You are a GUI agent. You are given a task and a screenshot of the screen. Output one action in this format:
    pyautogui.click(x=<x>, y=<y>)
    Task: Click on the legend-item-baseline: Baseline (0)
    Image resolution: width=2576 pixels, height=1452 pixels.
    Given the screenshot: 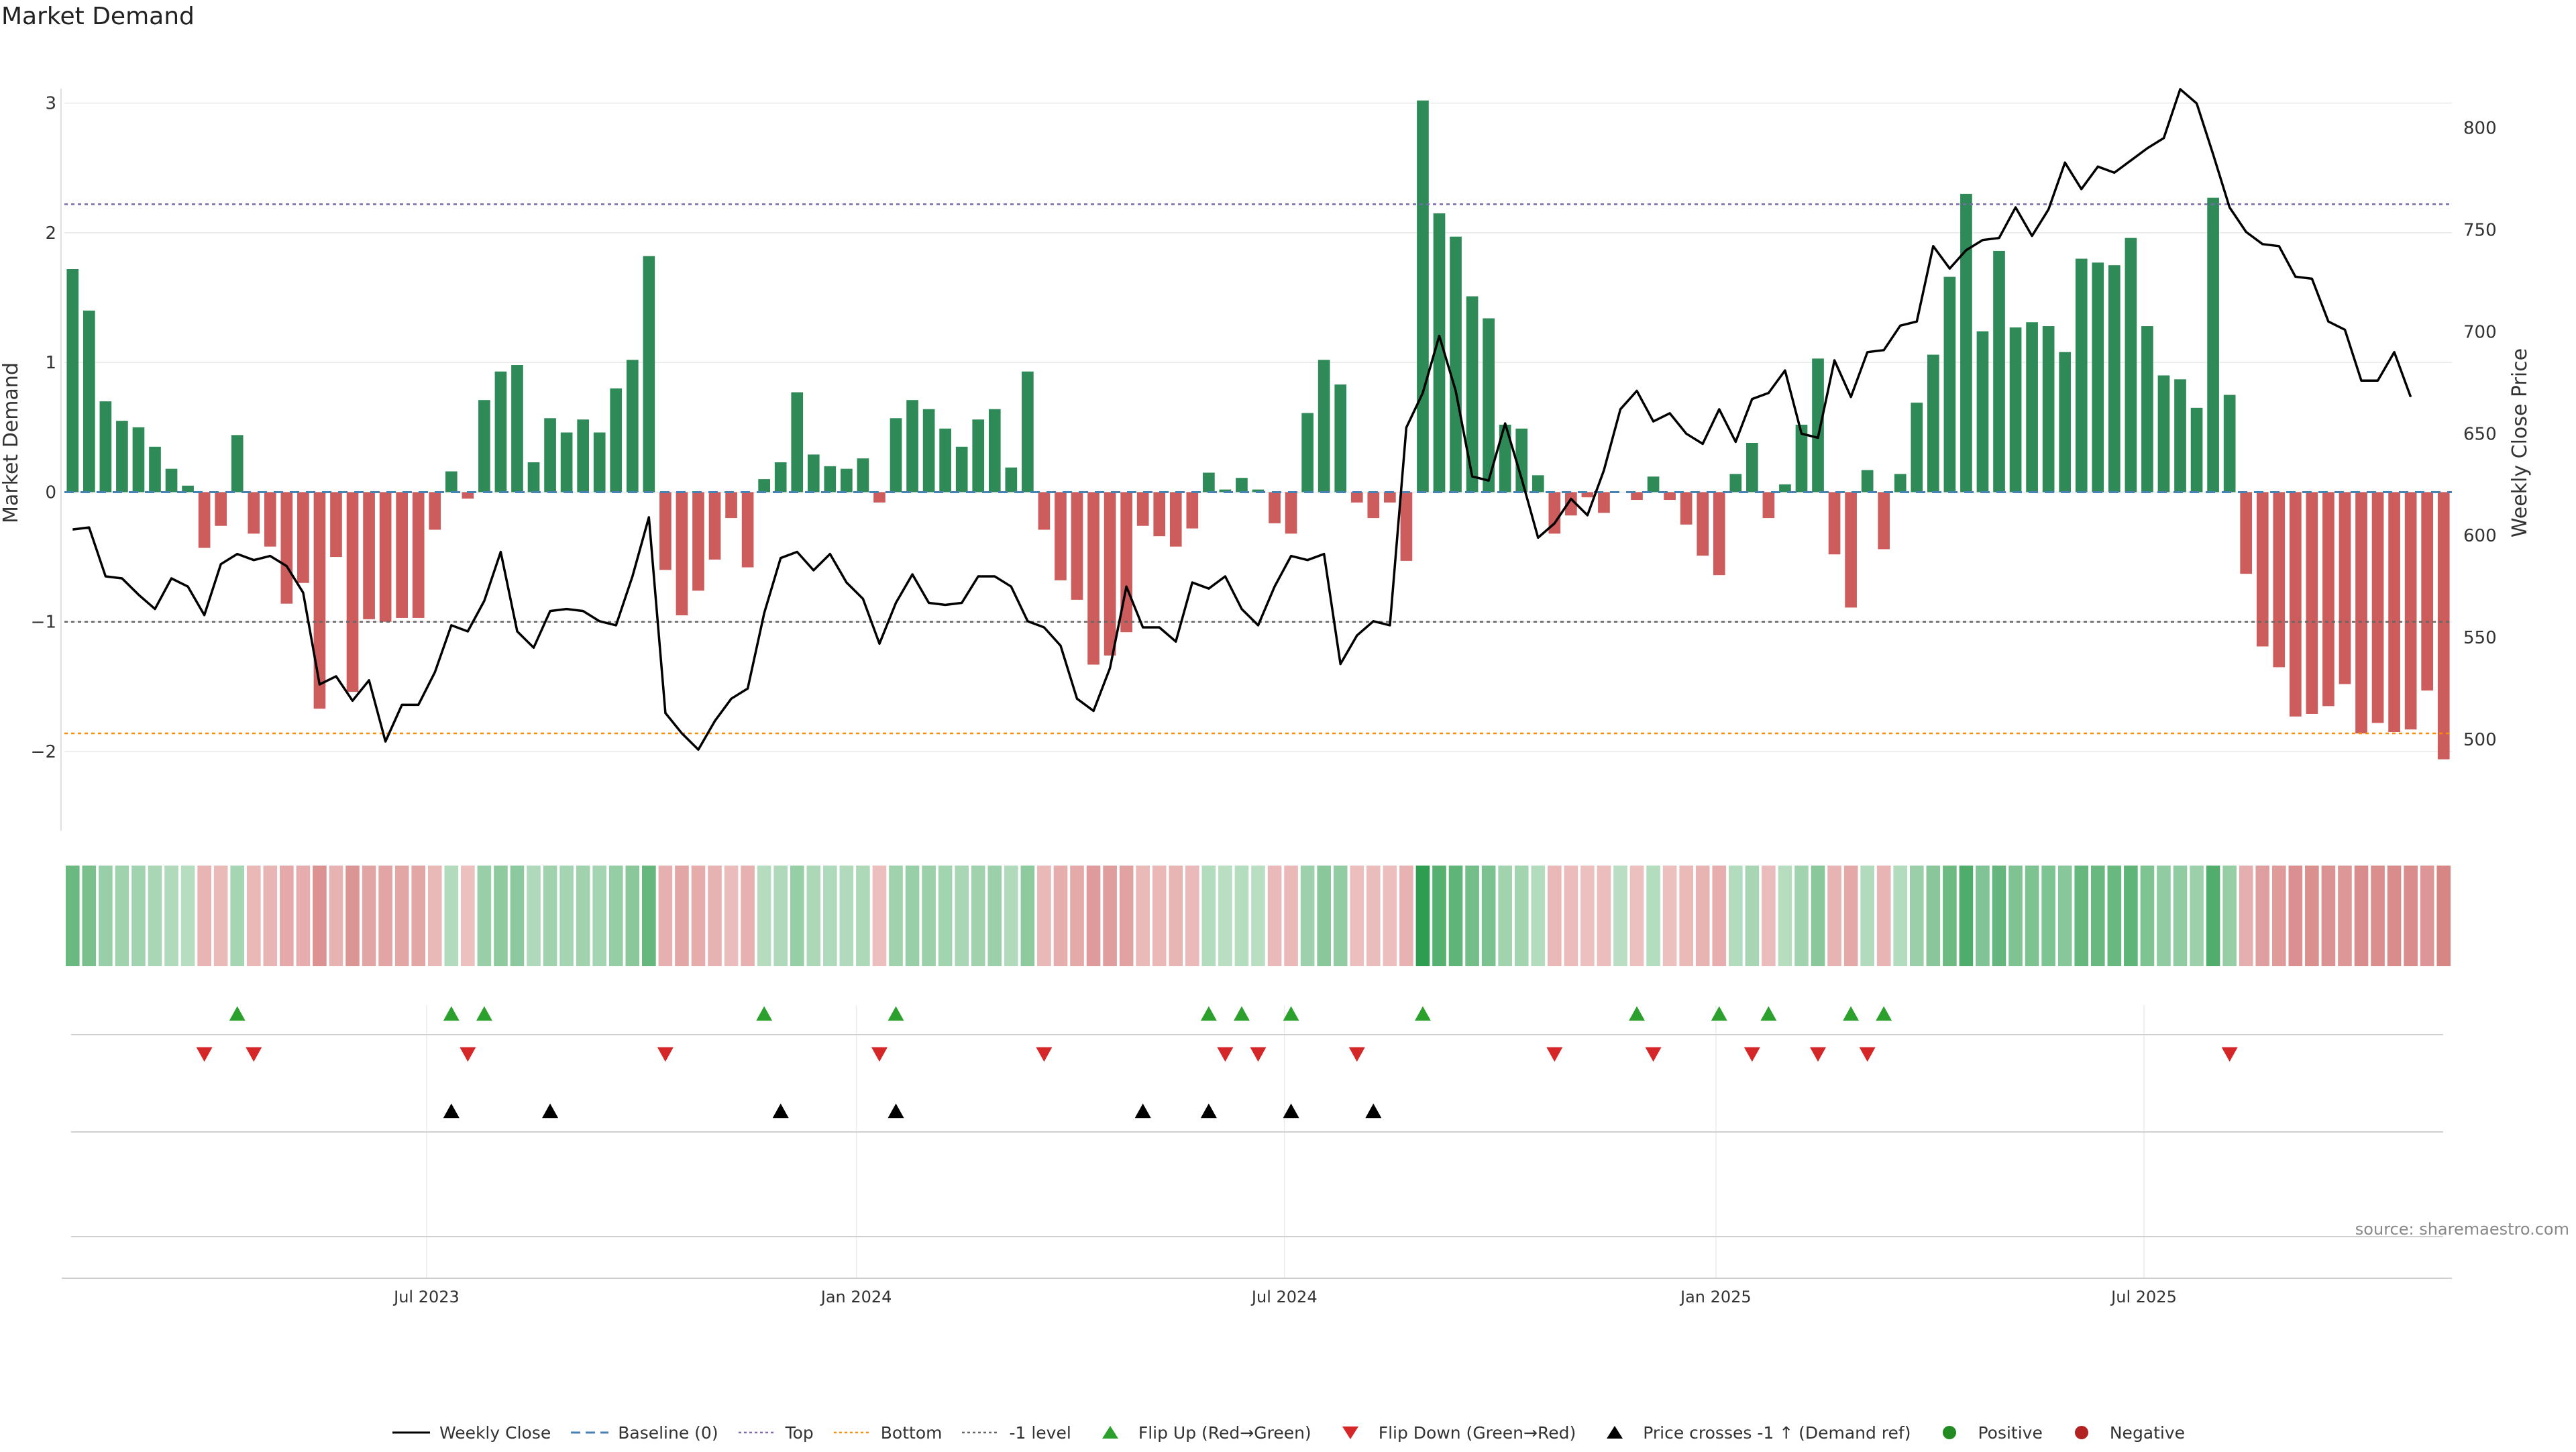 What is the action you would take?
    pyautogui.click(x=644, y=1433)
    